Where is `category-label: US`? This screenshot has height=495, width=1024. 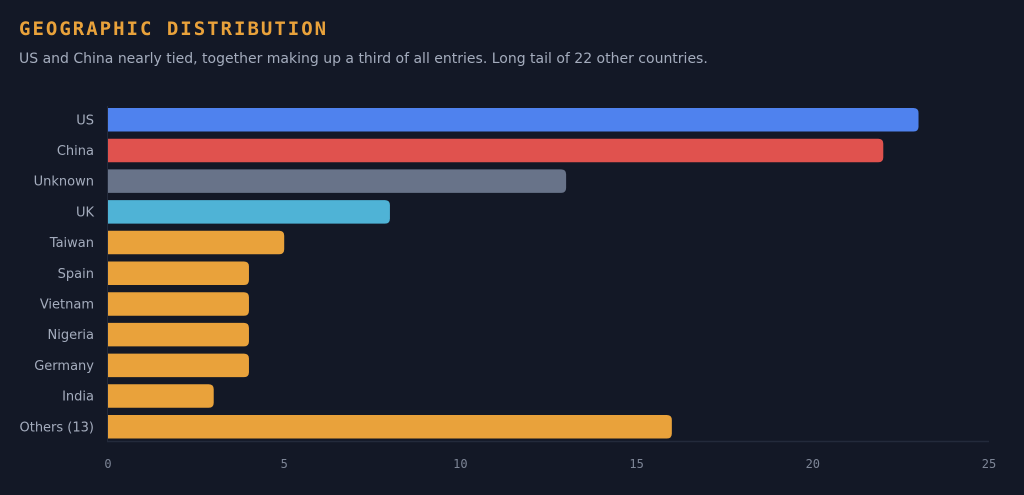
category-label: US is located at coordinates (85, 120).